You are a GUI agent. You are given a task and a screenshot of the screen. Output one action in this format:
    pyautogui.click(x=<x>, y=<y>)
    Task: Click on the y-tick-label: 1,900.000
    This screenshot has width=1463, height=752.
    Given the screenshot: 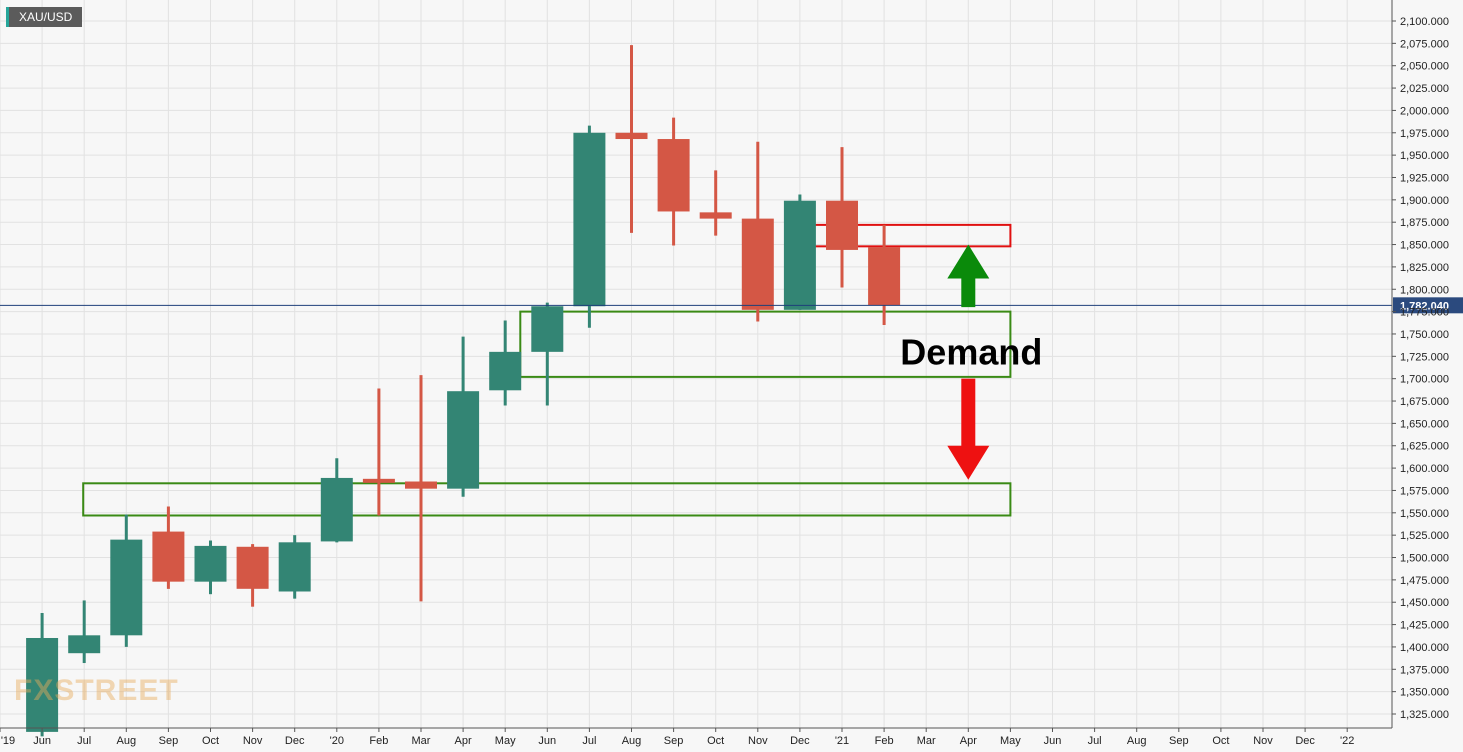 What is the action you would take?
    pyautogui.click(x=1424, y=201)
    